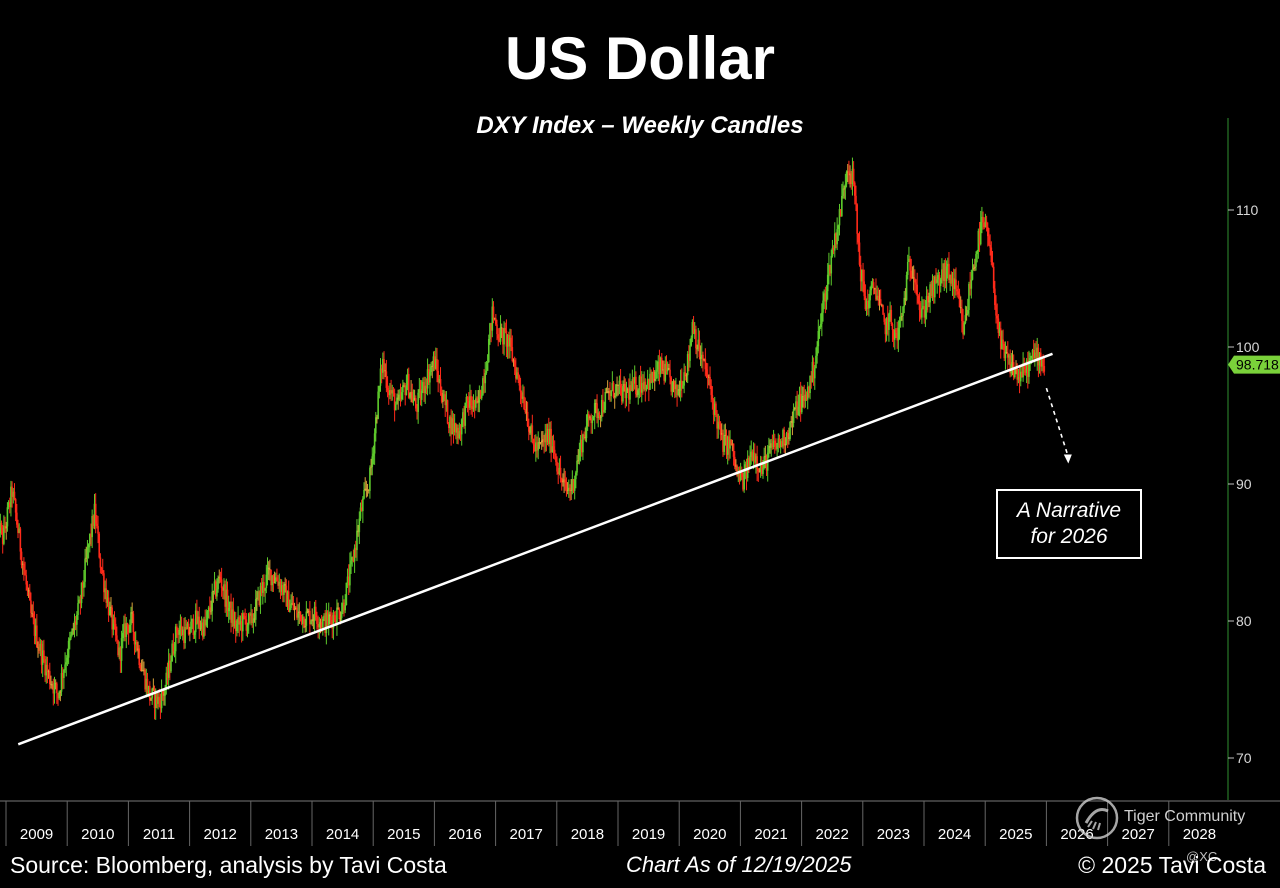 This screenshot has height=888, width=1280. What do you see at coordinates (1067, 459) in the screenshot?
I see `narrative-arrow-head` at bounding box center [1067, 459].